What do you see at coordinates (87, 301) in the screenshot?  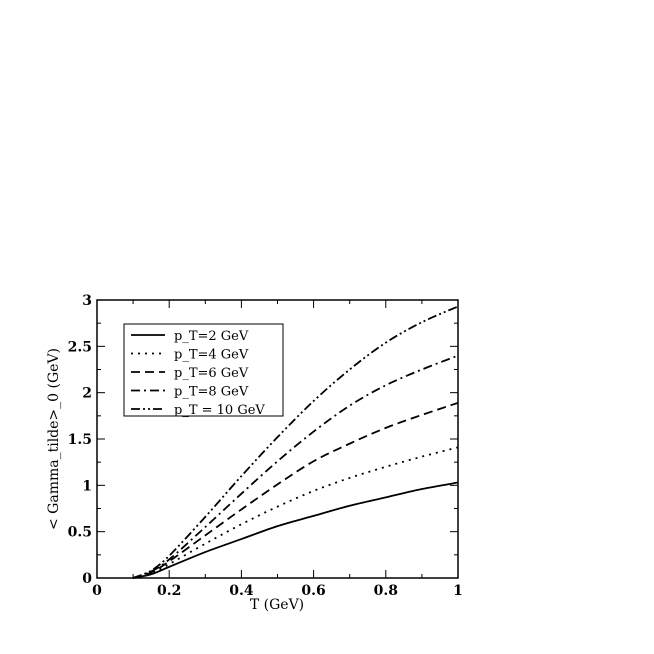 I see `y-tick-label: 3` at bounding box center [87, 301].